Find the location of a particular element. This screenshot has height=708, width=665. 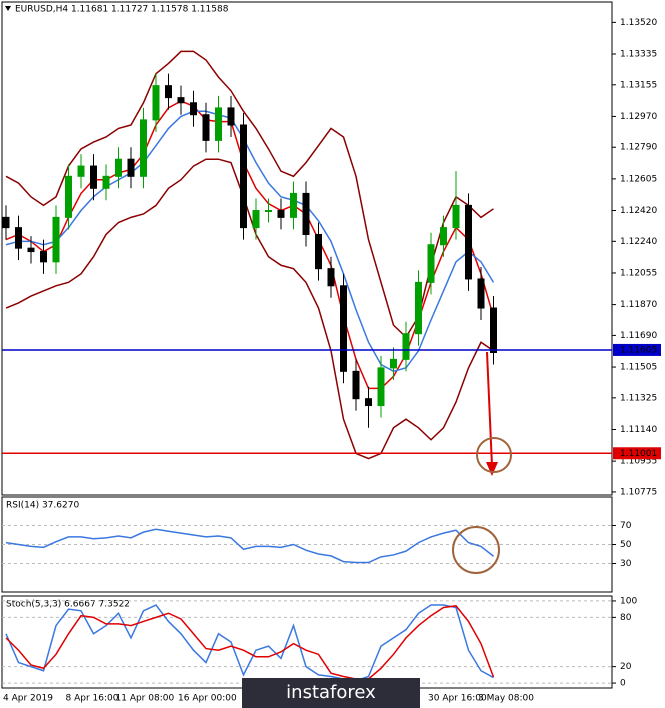

y-tick-label: 1.11690 is located at coordinates (638, 336).